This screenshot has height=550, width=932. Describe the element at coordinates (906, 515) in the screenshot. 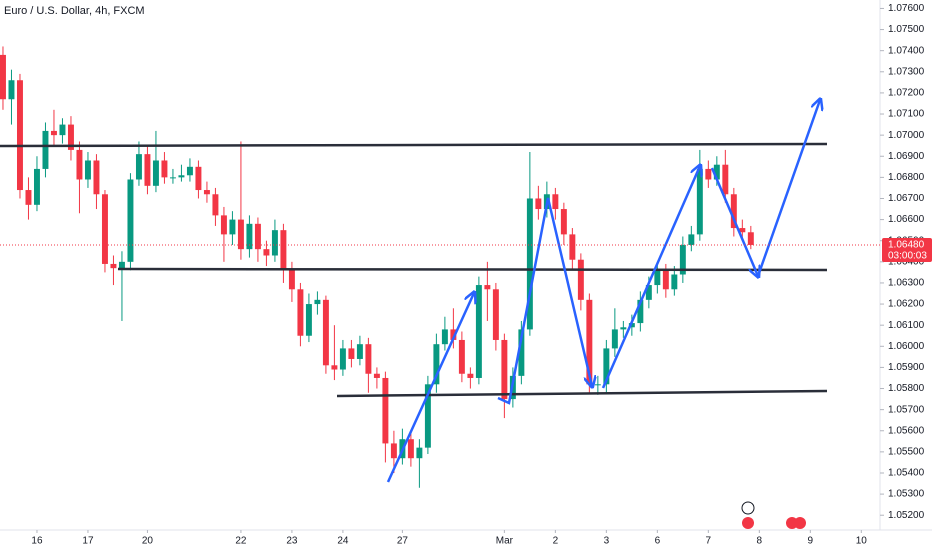

I see `y-tick-label: 1.05200` at that location.